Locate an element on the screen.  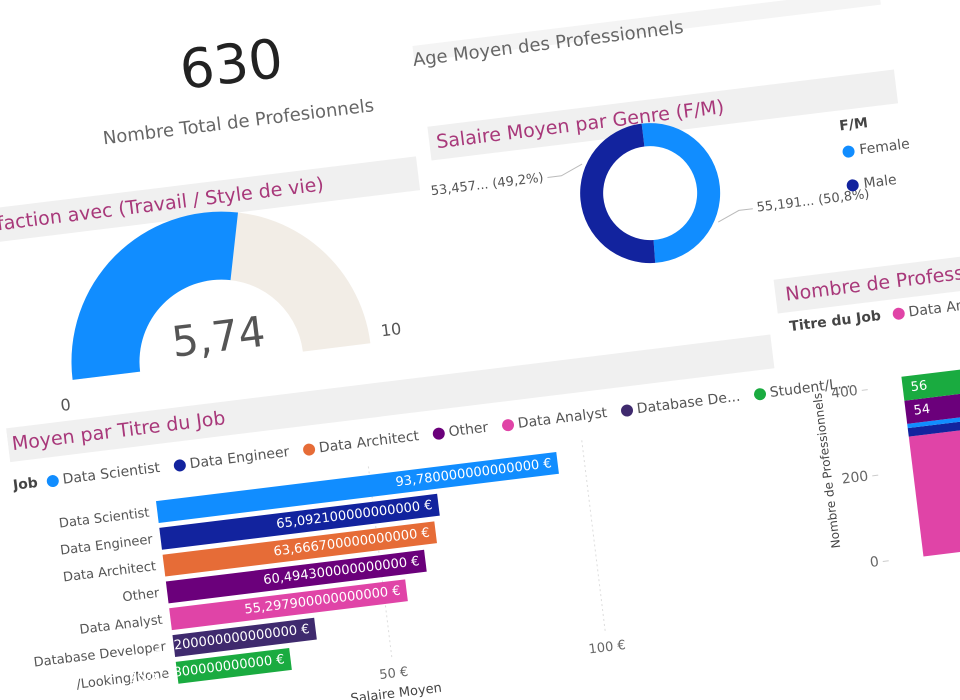
data-label: 56 is located at coordinates (919, 386).